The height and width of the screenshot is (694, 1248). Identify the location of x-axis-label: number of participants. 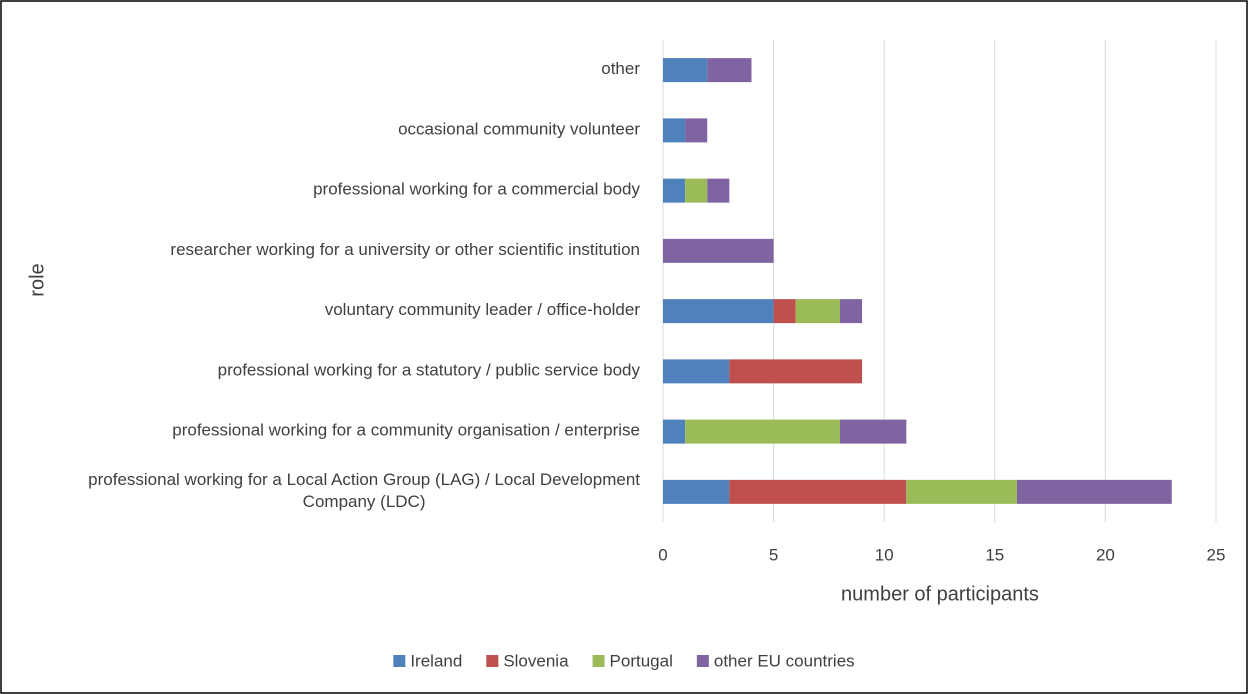
(940, 594).